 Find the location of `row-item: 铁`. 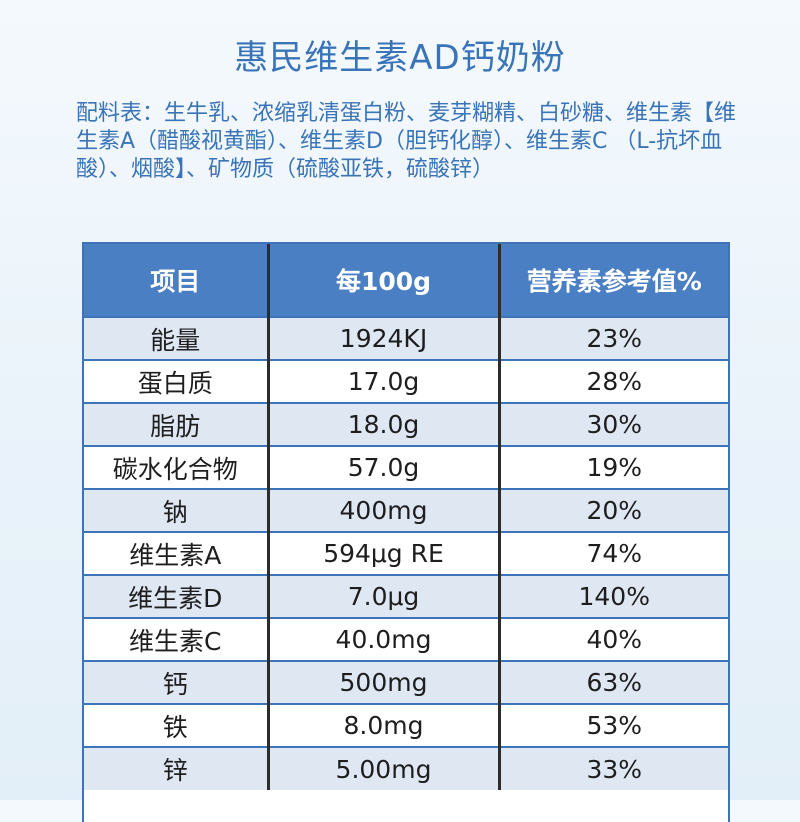

row-item: 铁 is located at coordinates (177, 725).